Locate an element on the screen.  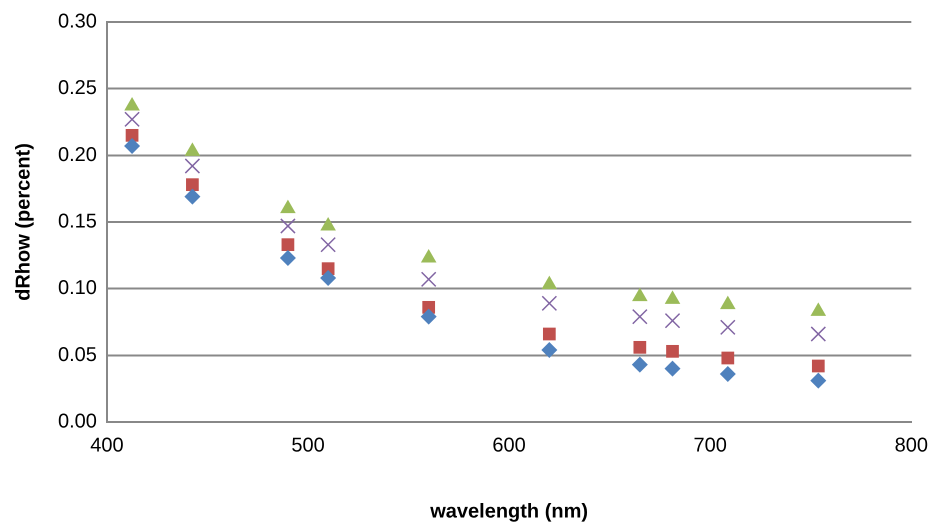
x-tick-label: 500 is located at coordinates (308, 445).